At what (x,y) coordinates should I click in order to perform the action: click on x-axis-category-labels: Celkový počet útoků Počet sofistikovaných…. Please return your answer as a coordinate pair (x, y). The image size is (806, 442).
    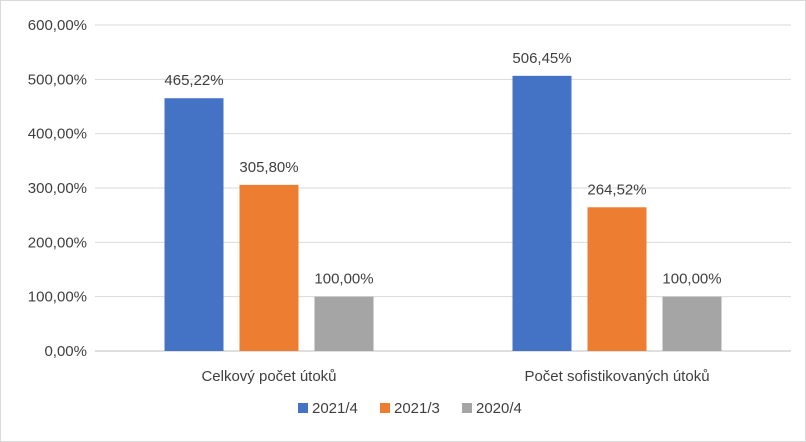
    Looking at the image, I should click on (455, 376).